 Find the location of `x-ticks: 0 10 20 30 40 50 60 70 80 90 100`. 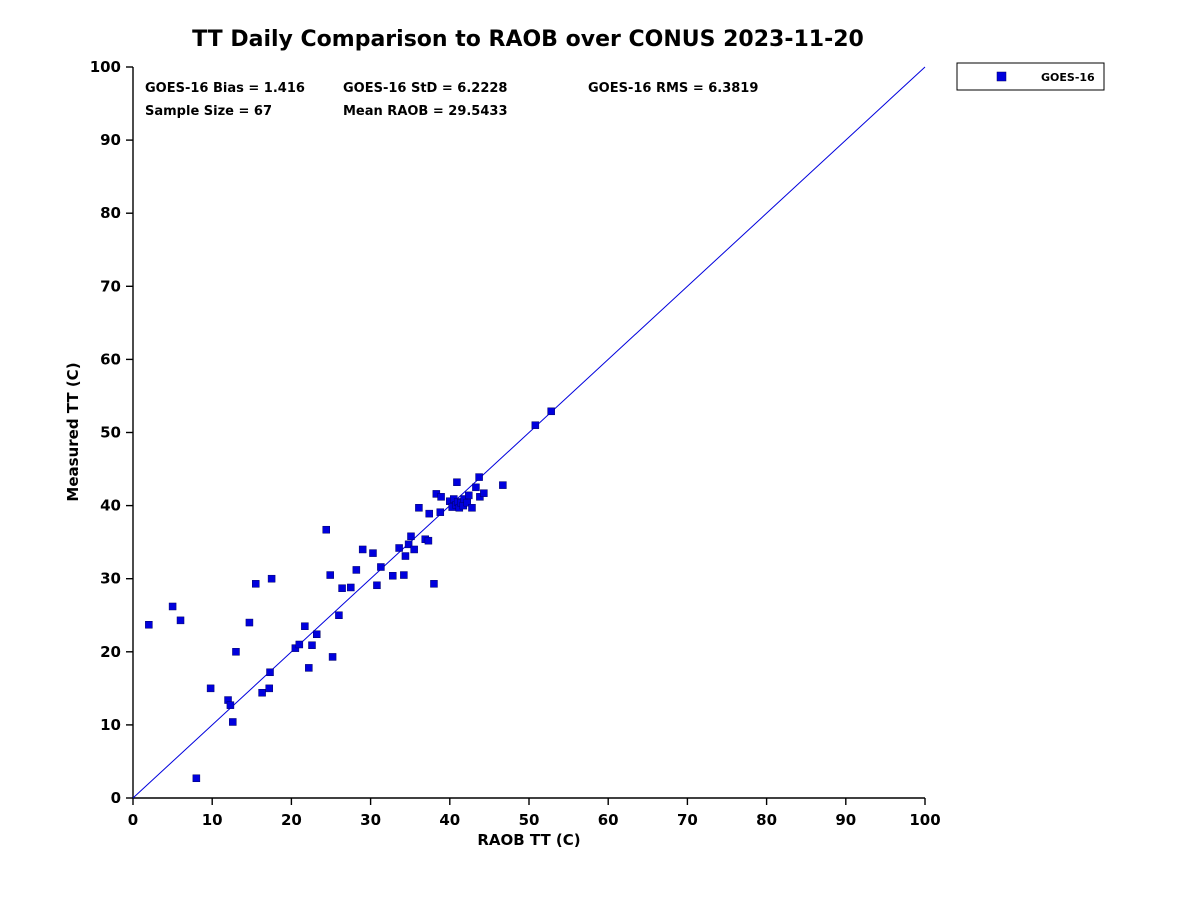

x-ticks: 0 10 20 30 40 50 60 70 80 90 100 is located at coordinates (534, 813).